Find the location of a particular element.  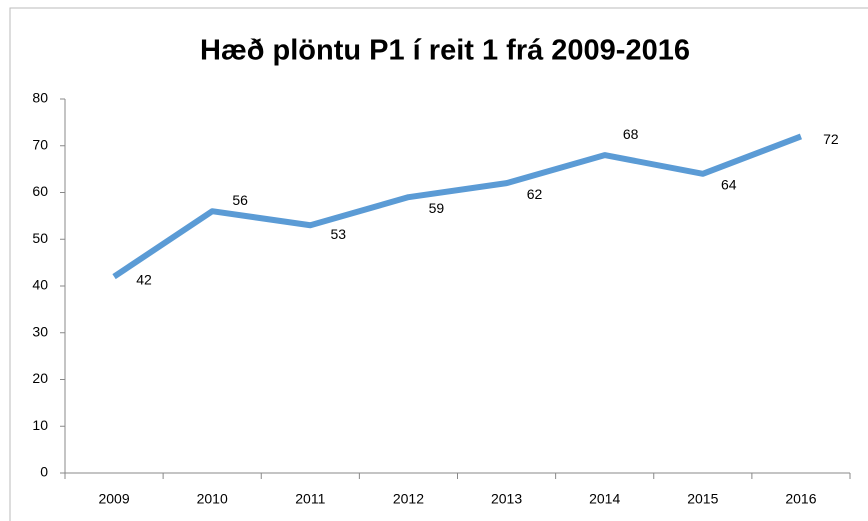

chart-title: Hæð plöntu P1 í reit 1 frá 2009-2016 is located at coordinates (445, 51).